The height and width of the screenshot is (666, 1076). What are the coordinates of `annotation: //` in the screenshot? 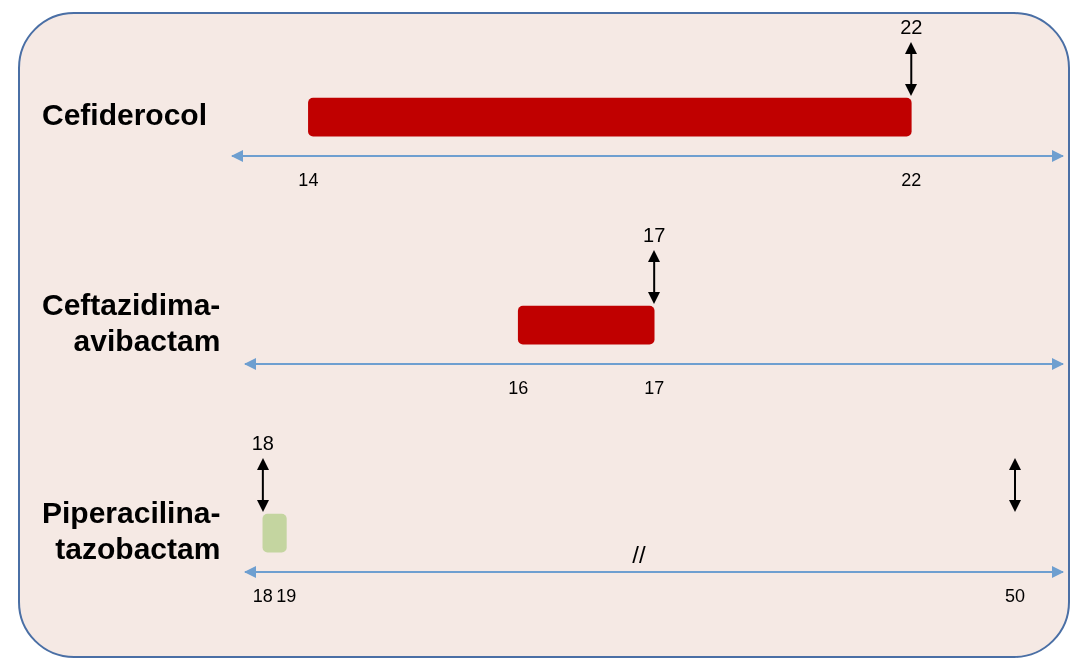 It's located at (639, 555).